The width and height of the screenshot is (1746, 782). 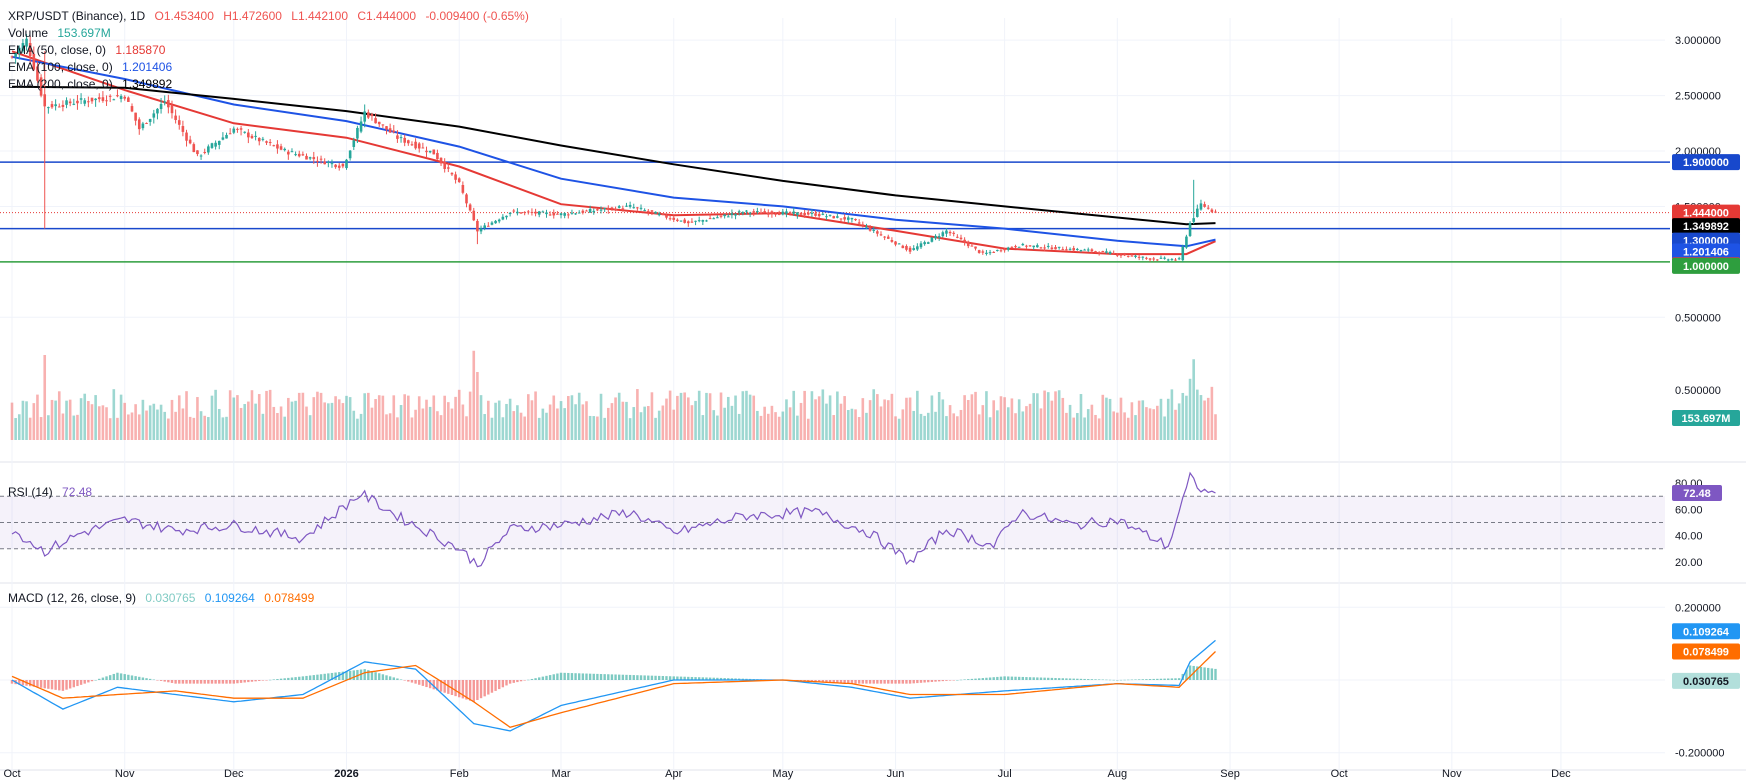 What do you see at coordinates (86, 50) in the screenshot?
I see `ema50-legend: EMA (50, close, 0) 1.185870` at bounding box center [86, 50].